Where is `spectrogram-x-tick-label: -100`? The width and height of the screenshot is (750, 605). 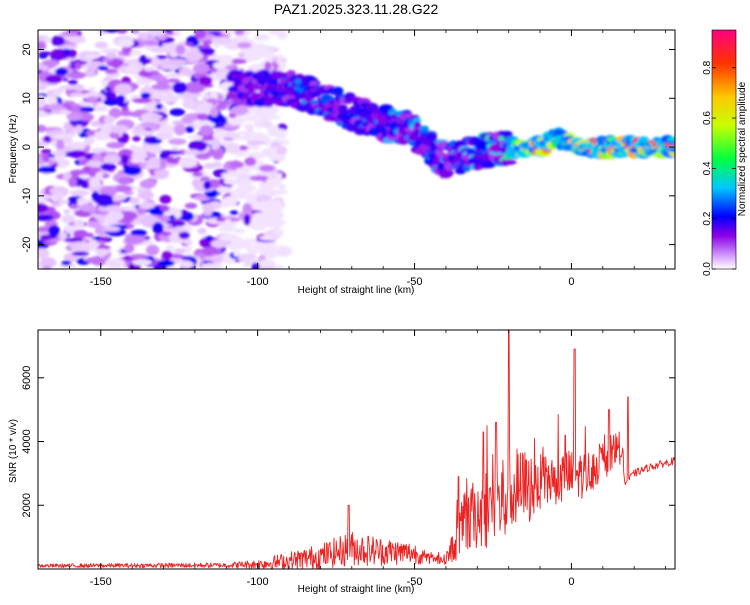 spectrogram-x-tick-label: -100 is located at coordinates (258, 282).